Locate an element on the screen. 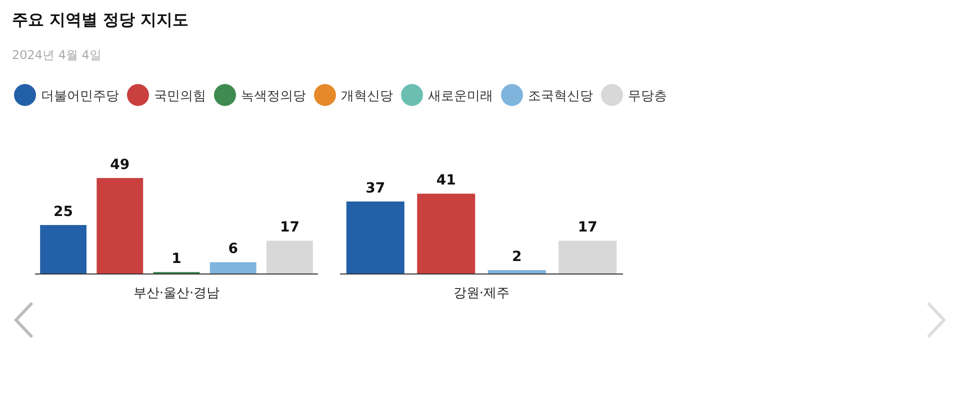 Image resolution: width=956 pixels, height=415 pixels. data-label: 6 is located at coordinates (233, 249).